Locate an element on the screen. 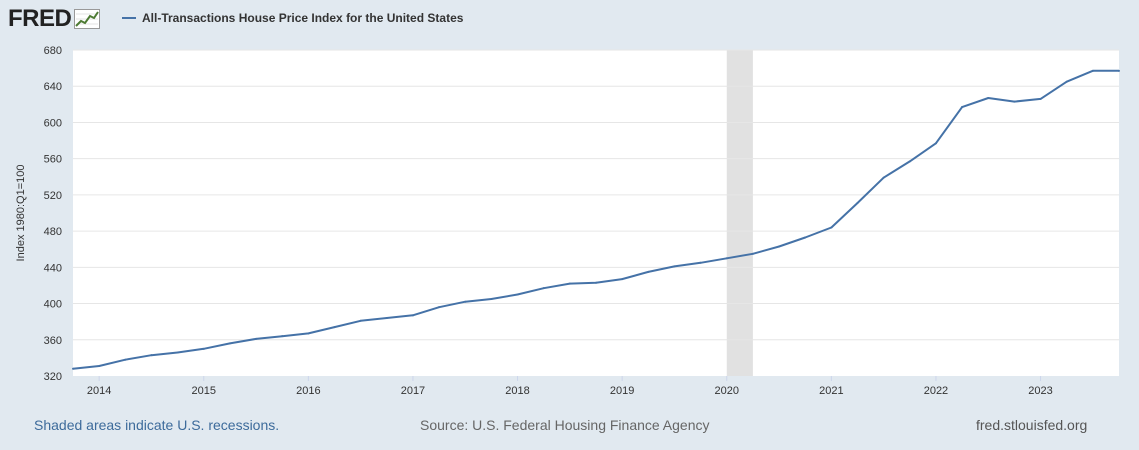  x-tick-label: 2018 is located at coordinates (517, 391).